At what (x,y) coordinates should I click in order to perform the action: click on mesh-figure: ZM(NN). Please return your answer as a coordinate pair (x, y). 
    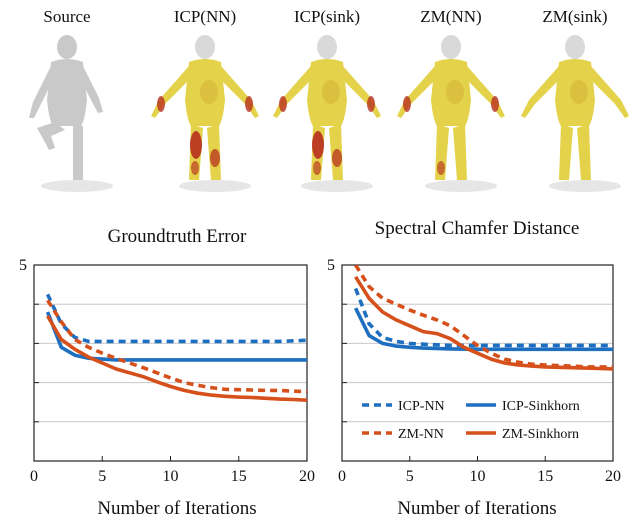
    Looking at the image, I should click on (451, 99).